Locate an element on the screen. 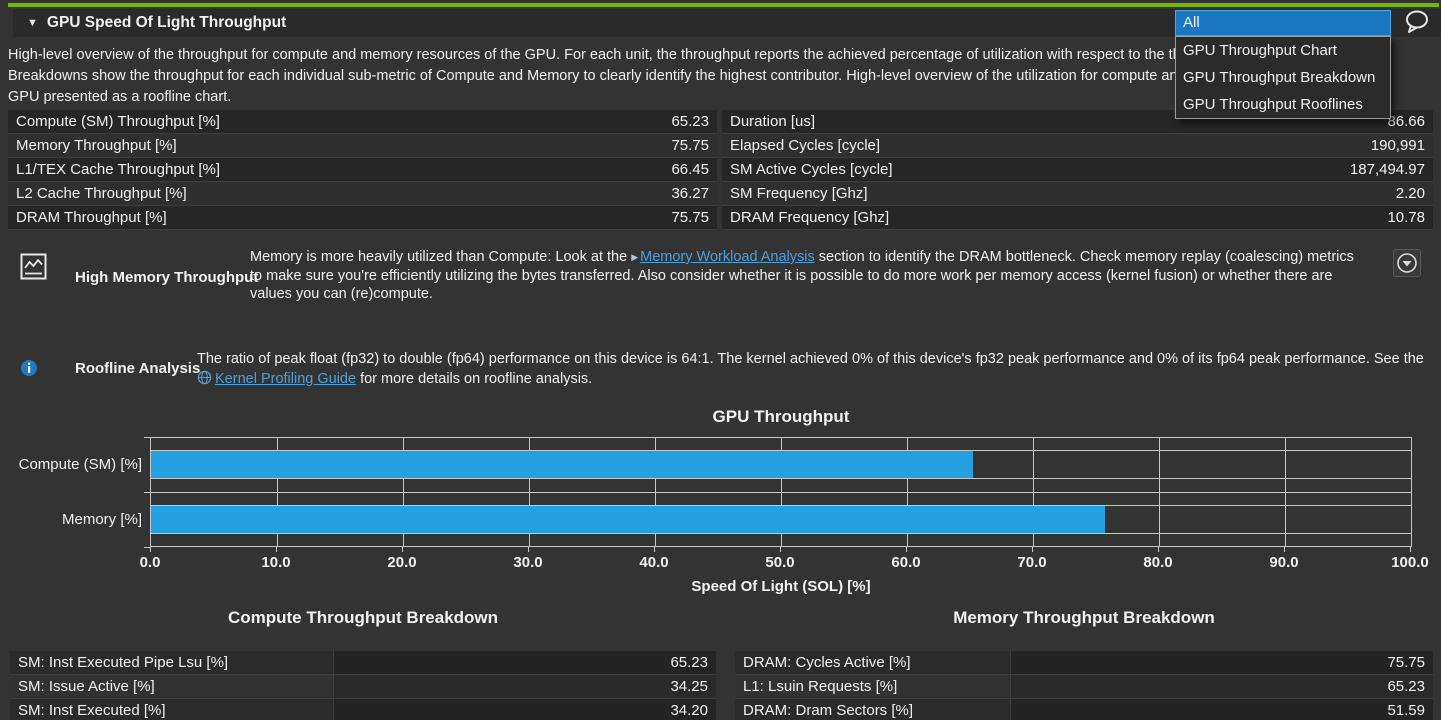 The image size is (1441, 720). chart-y-label: Compute (SM) [%] is located at coordinates (80, 464).